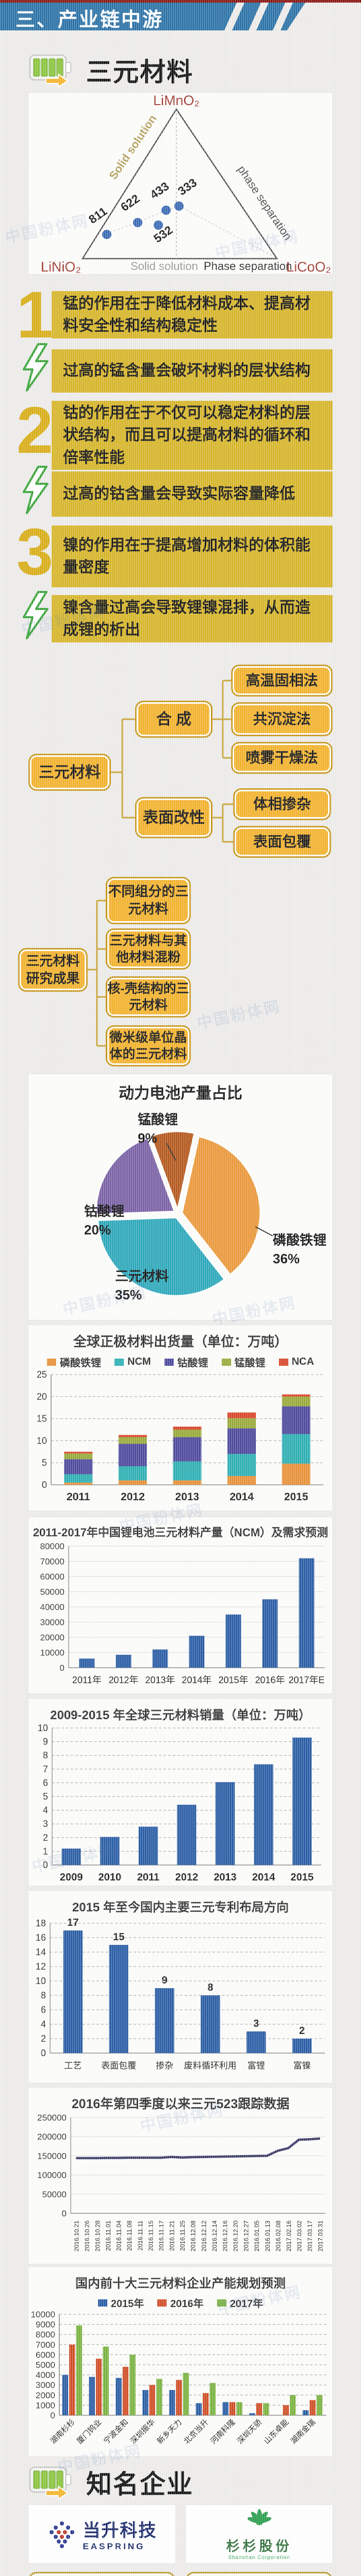 The image size is (361, 2576). I want to click on svg-text: 2013年, so click(160, 1680).